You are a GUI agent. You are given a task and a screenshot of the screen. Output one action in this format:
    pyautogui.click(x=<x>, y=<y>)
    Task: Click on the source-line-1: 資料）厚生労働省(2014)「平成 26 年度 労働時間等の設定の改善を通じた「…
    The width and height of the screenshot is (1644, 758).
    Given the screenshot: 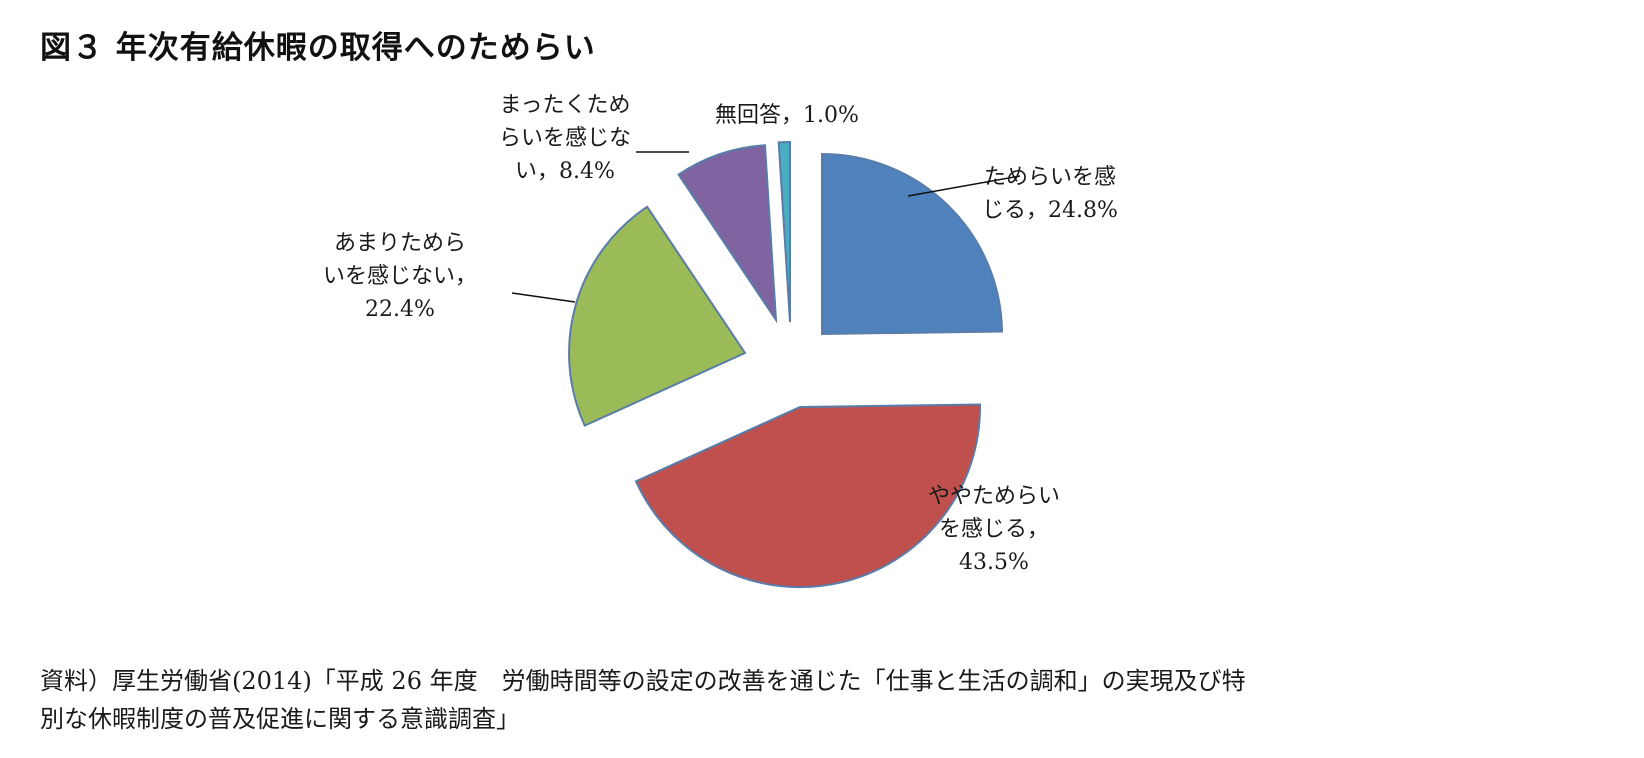 What is the action you would take?
    pyautogui.click(x=643, y=681)
    